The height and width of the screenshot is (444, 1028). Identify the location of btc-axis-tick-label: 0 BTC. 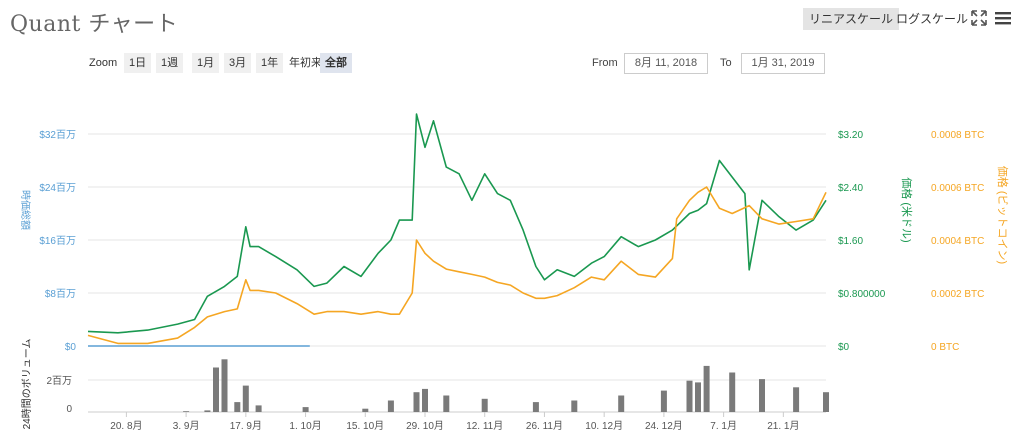
(945, 347).